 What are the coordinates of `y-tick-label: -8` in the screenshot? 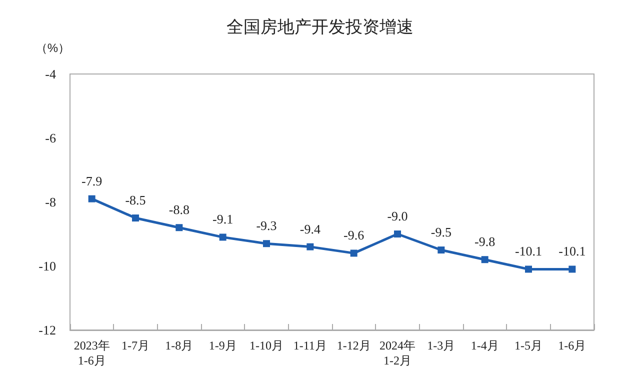 It's located at (50, 202).